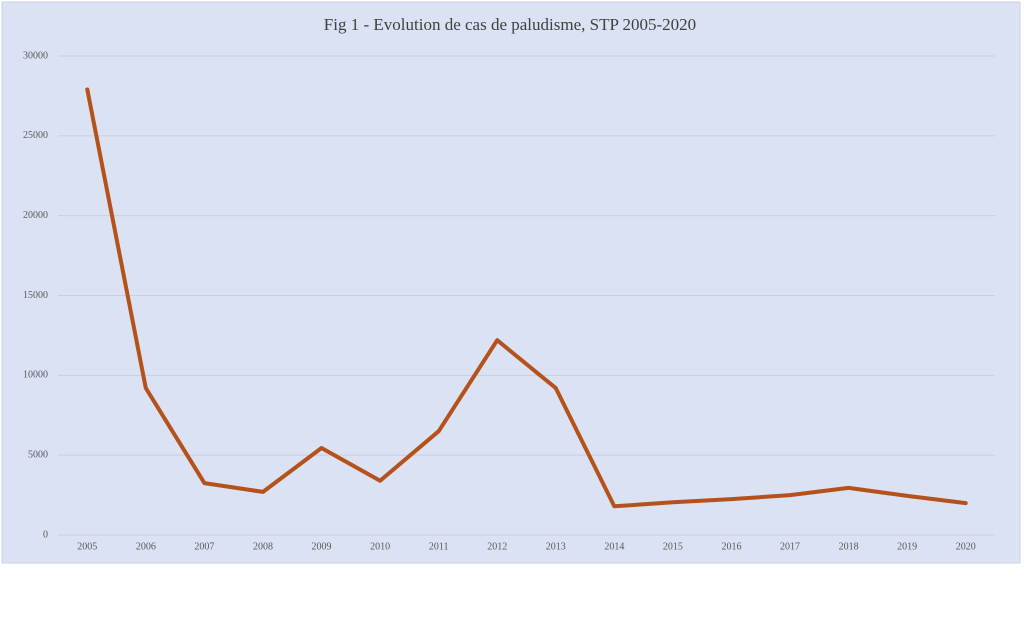 The width and height of the screenshot is (1024, 642). What do you see at coordinates (45, 534) in the screenshot?
I see `y-tick-label: 0` at bounding box center [45, 534].